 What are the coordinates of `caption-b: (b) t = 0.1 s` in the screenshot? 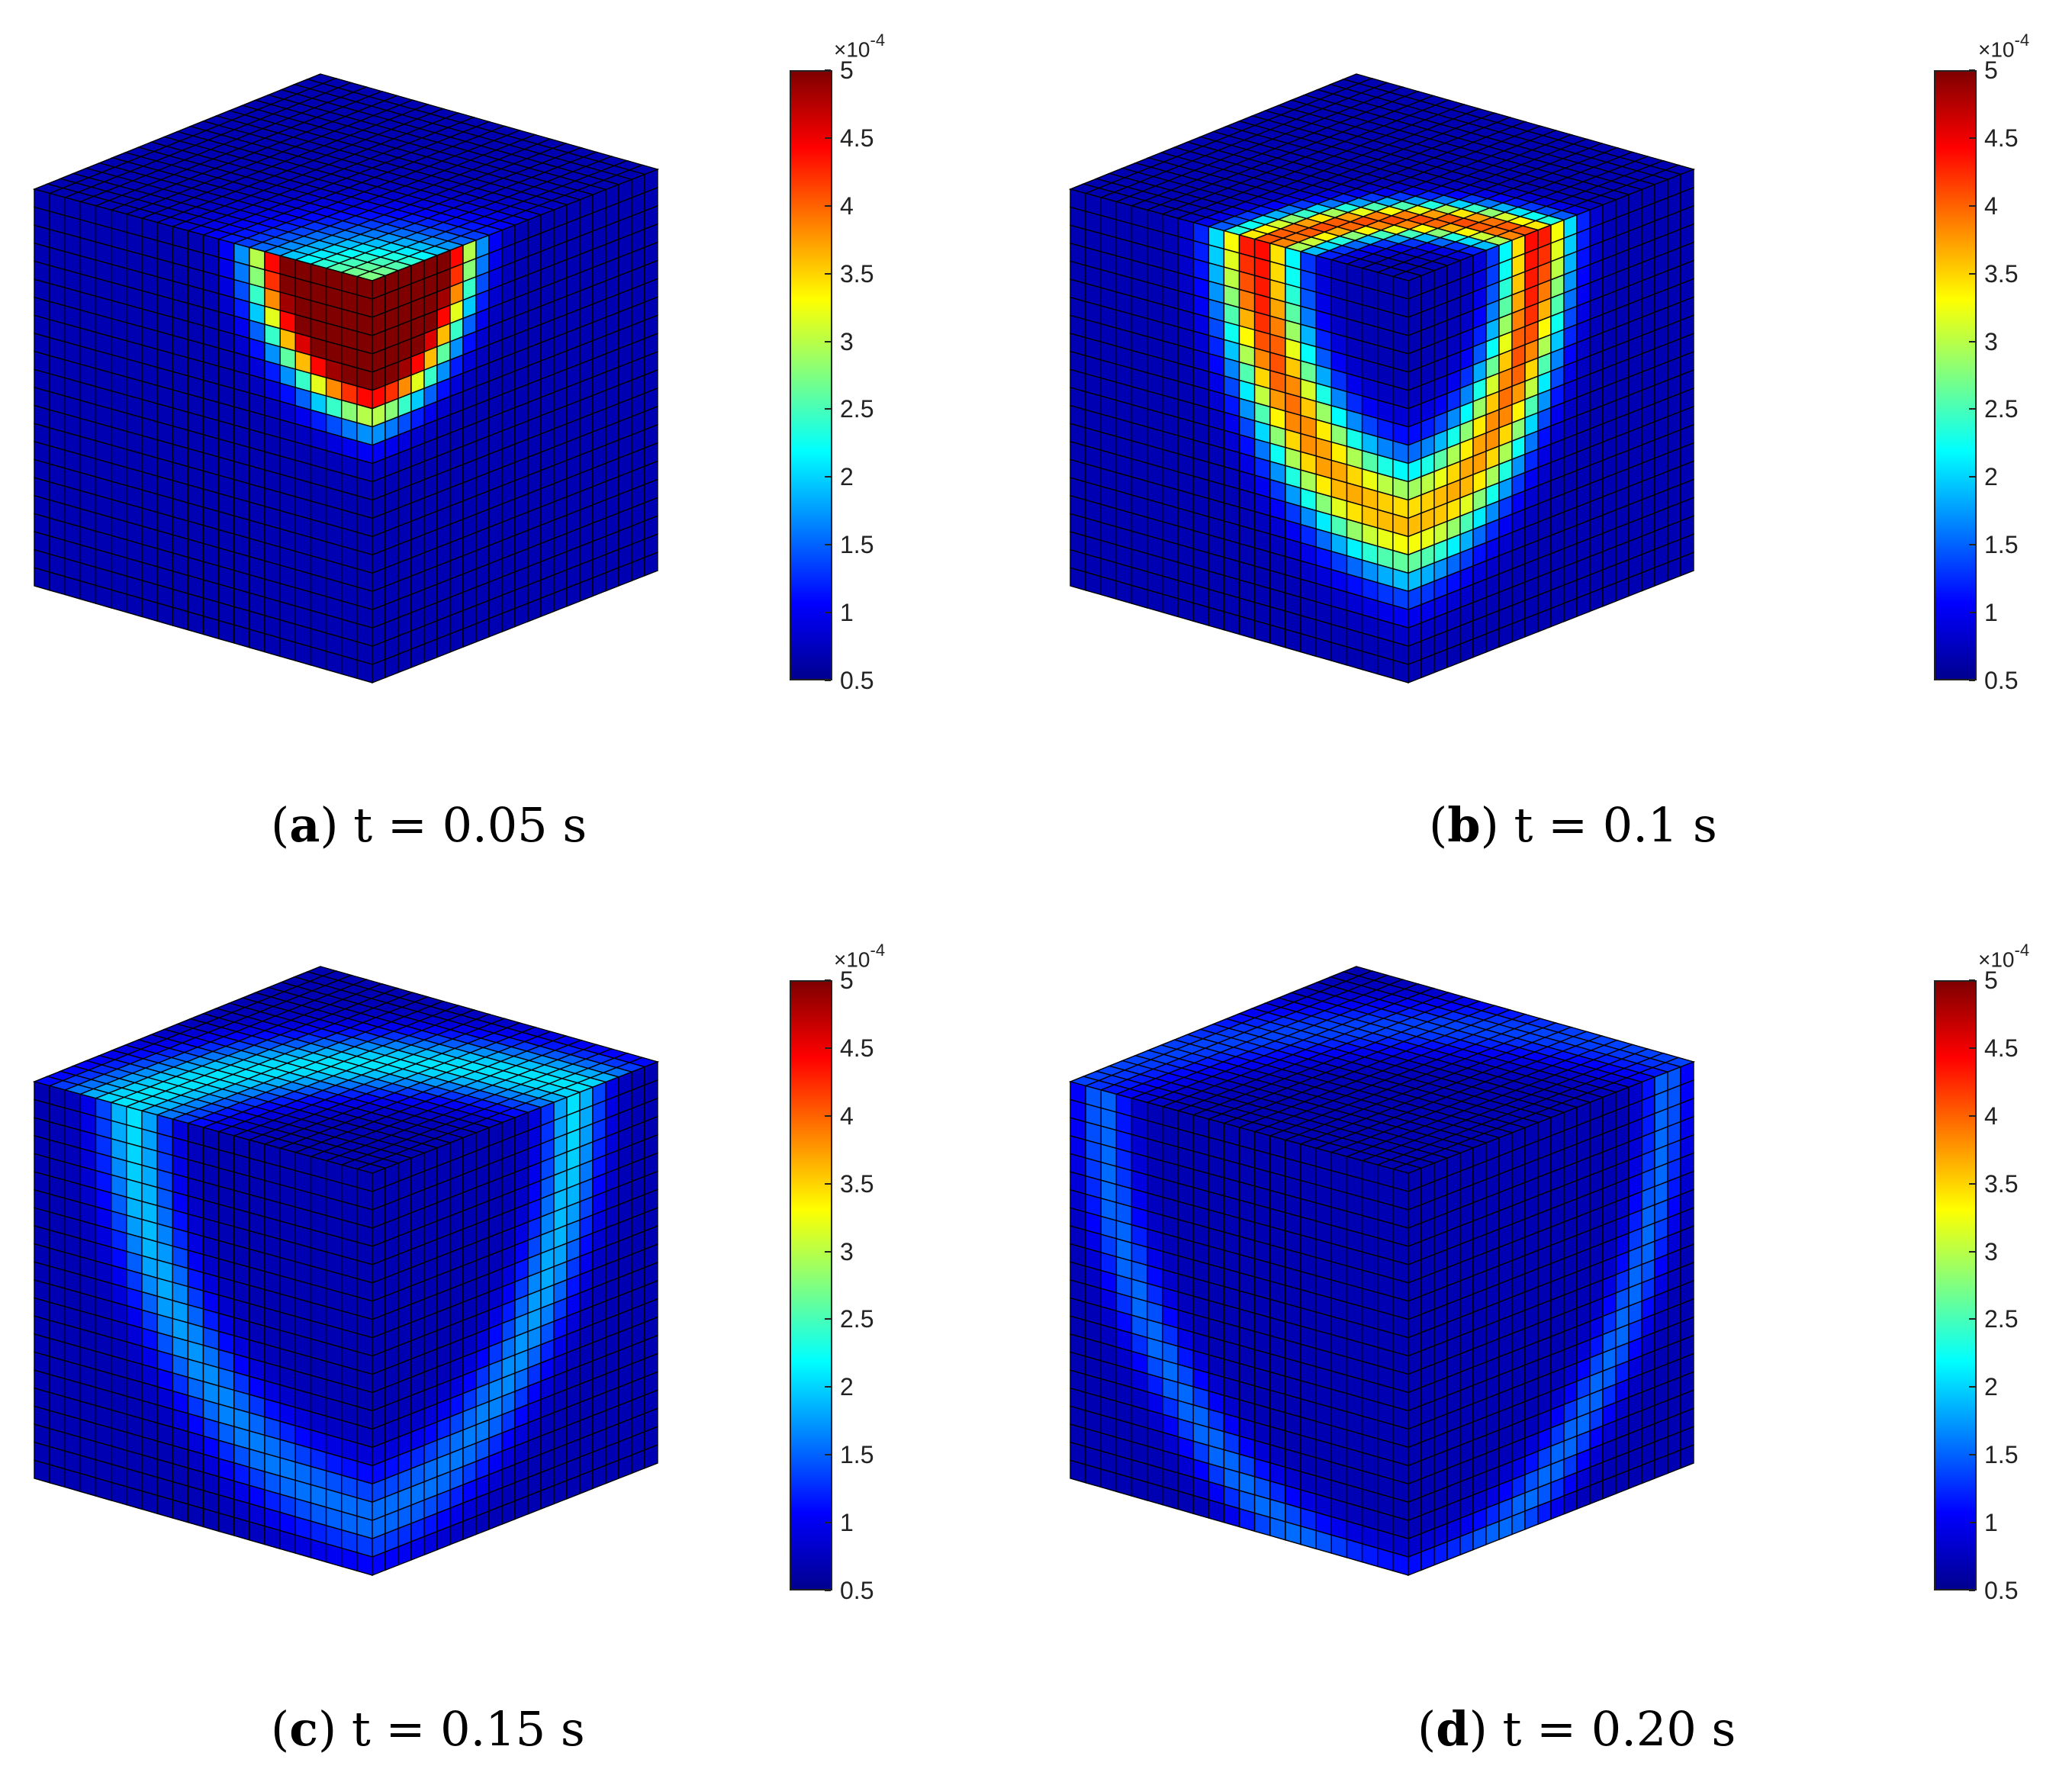 It's located at (1573, 825).